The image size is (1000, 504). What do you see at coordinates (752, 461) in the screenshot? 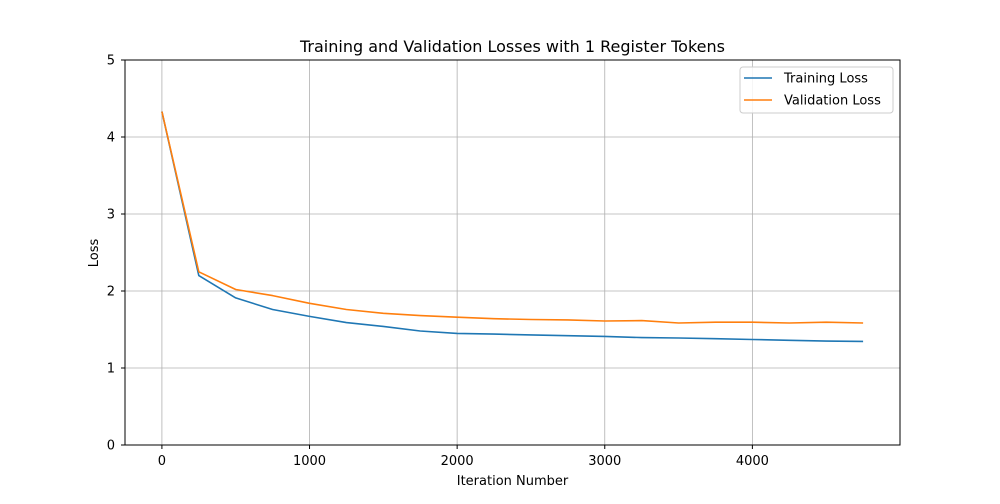
I see `x-tick-label: 4000` at bounding box center [752, 461].